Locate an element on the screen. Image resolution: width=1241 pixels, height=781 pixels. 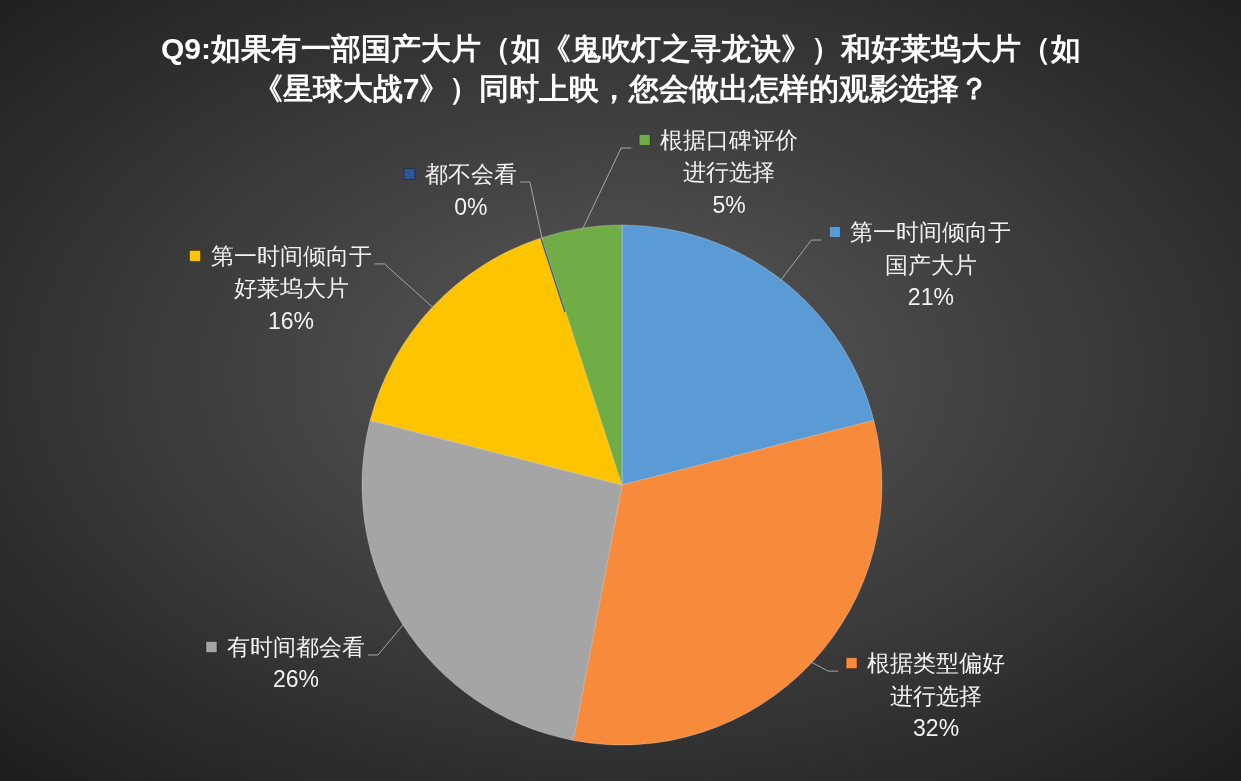
data-label: 16% is located at coordinates (291, 320).